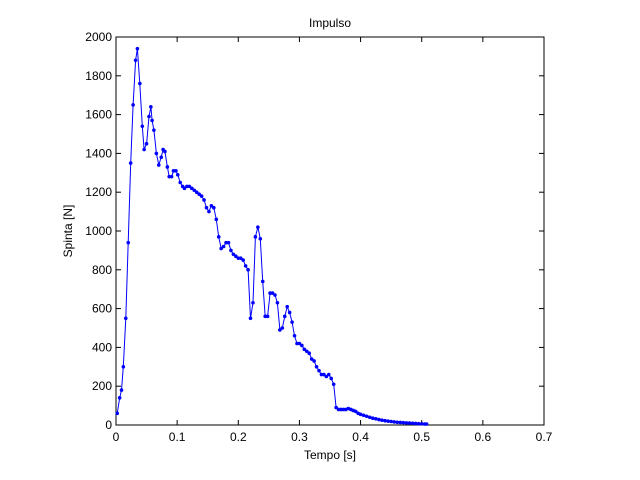 The image size is (640, 480). What do you see at coordinates (421, 437) in the screenshot?
I see `x-tick-label: 0.5` at bounding box center [421, 437].